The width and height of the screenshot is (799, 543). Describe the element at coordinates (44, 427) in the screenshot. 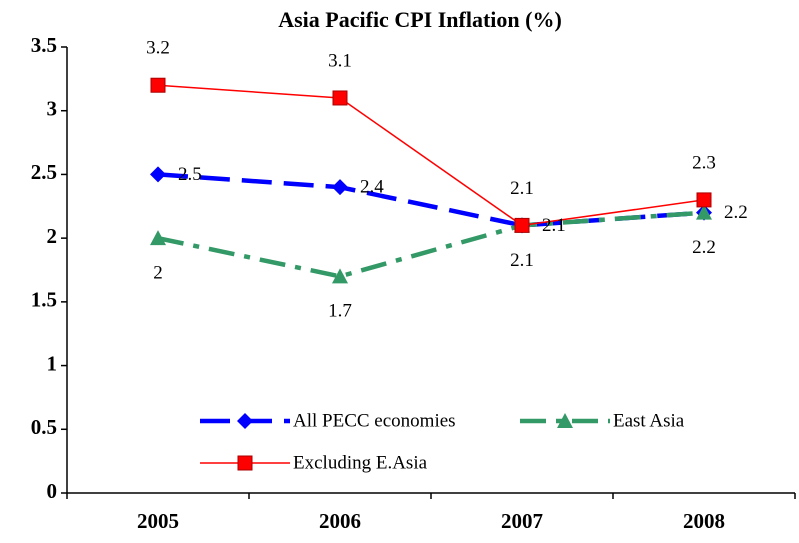

I see `y-tick-label: 0.5` at that location.